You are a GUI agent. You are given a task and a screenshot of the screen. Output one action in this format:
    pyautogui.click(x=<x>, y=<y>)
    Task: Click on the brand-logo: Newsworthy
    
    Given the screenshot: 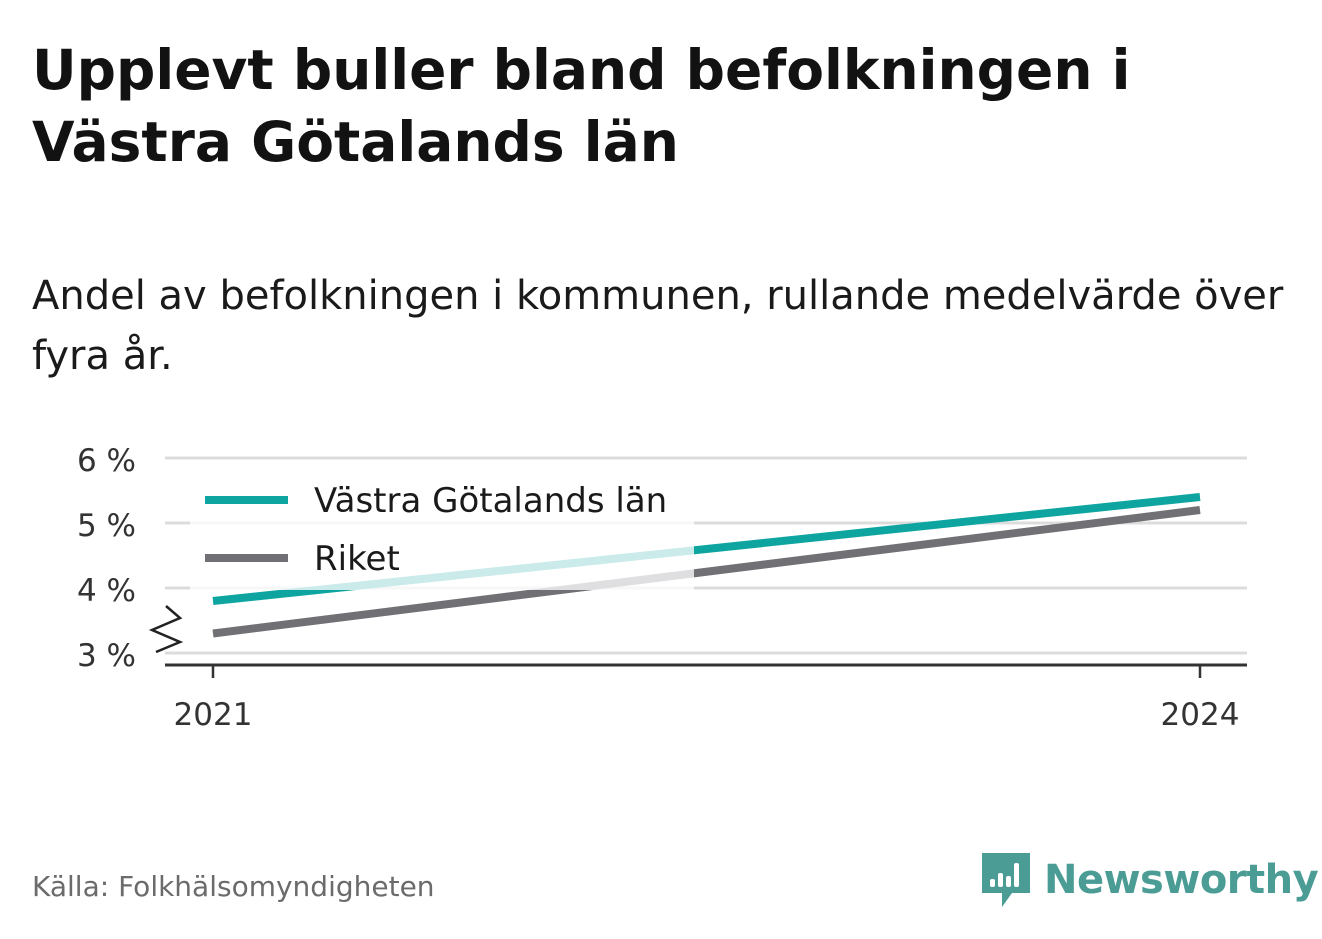 What is the action you would take?
    pyautogui.click(x=1149, y=880)
    